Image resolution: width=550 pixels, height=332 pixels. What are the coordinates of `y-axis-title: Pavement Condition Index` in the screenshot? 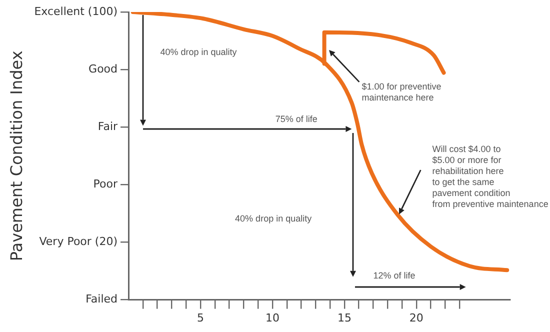 It's located at (16, 156).